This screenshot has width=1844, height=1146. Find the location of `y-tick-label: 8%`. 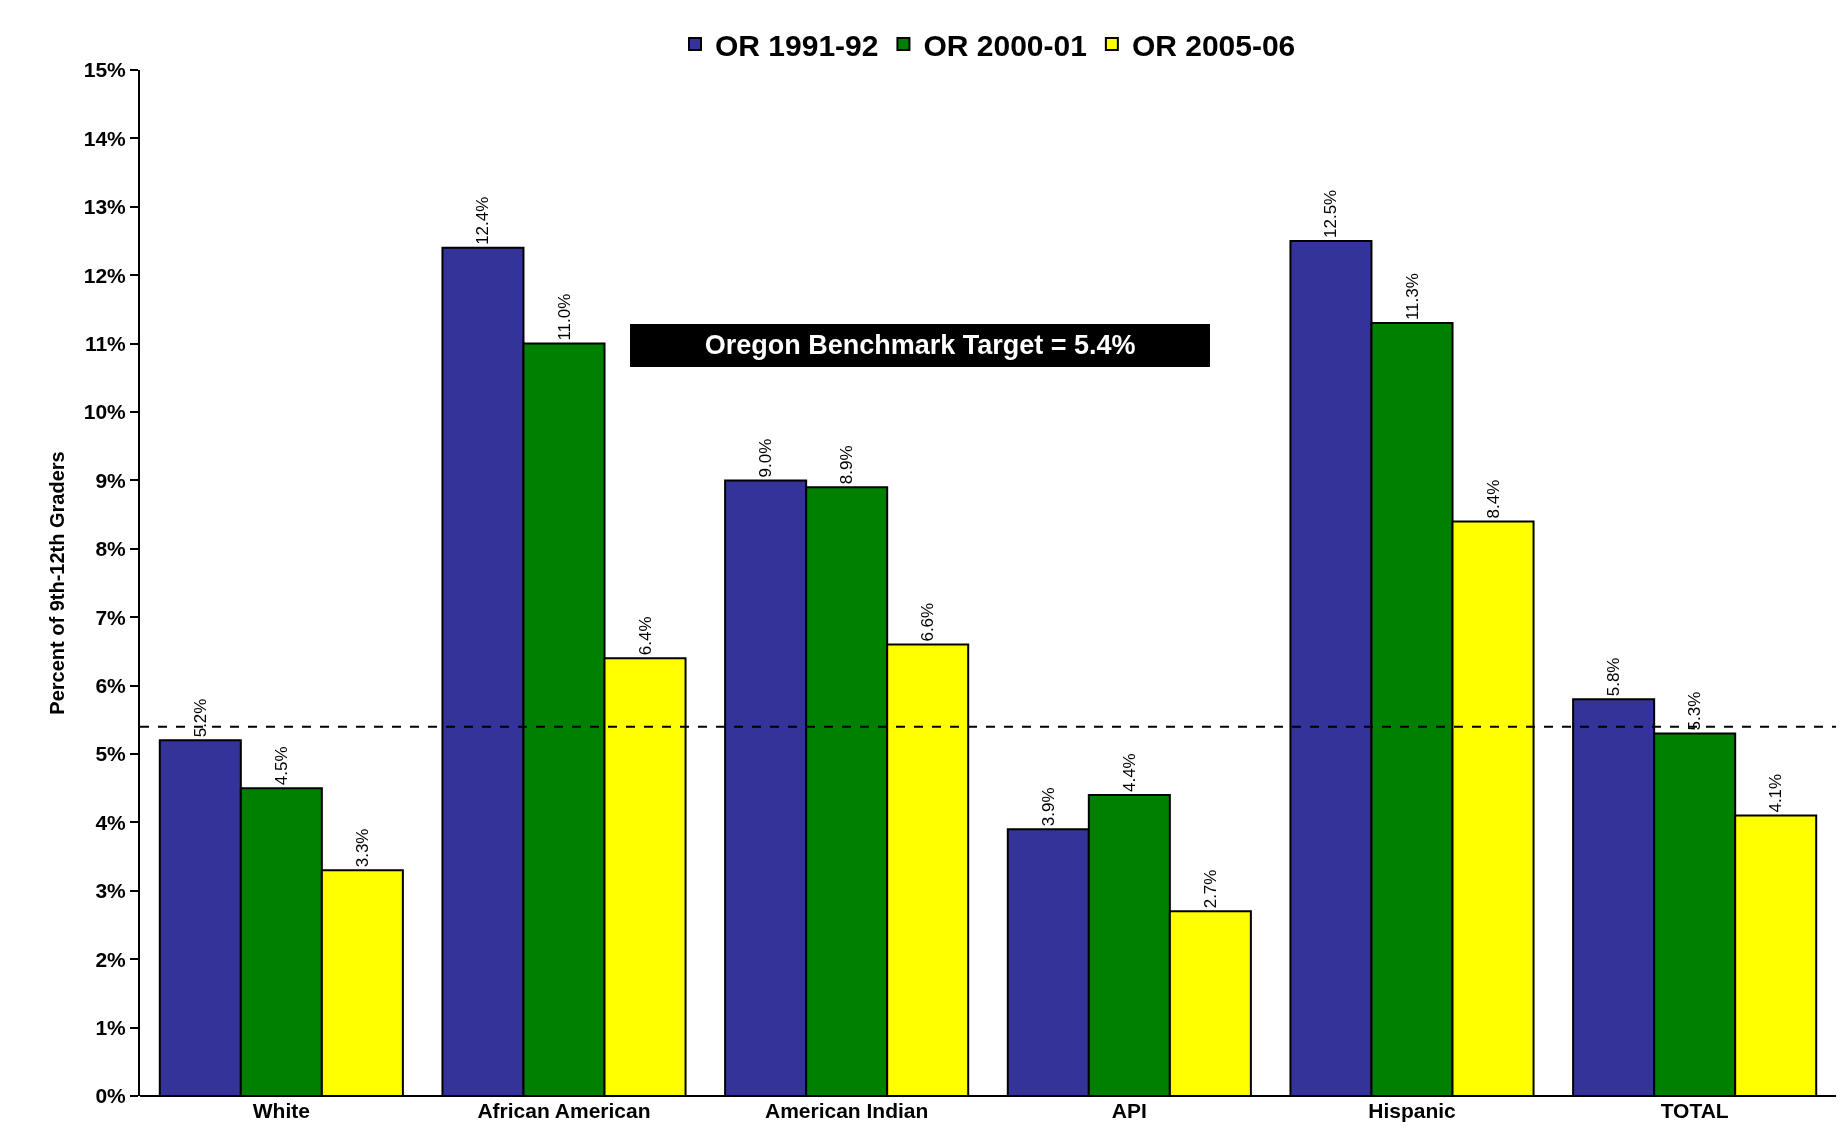

y-tick-label: 8% is located at coordinates (111, 549).